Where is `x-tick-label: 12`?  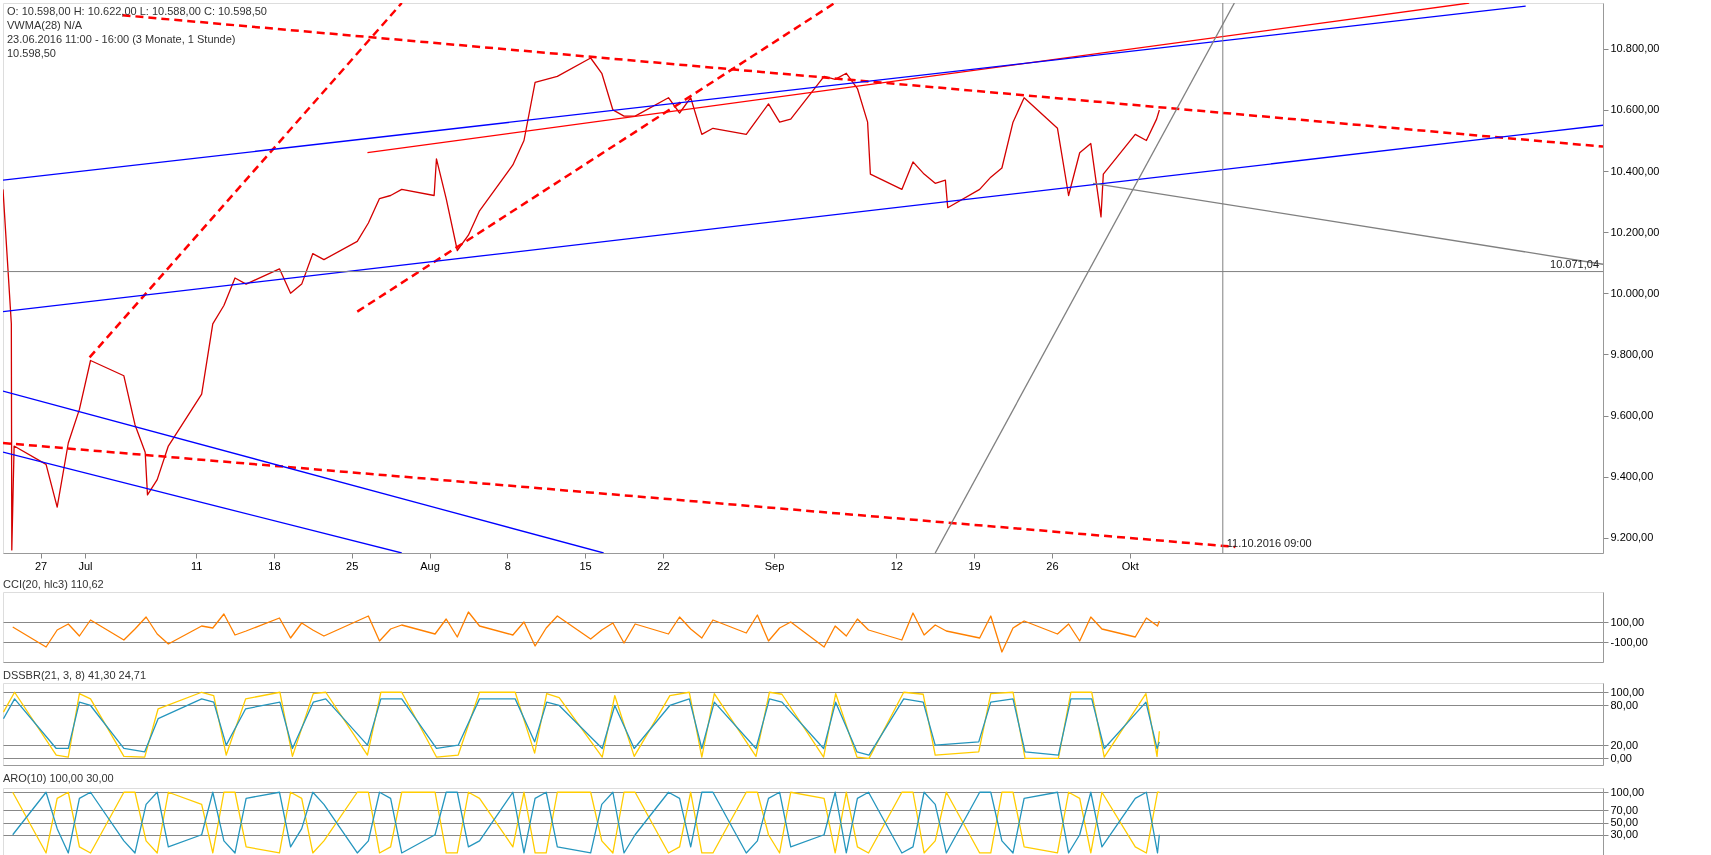
x-tick-label: 12 is located at coordinates (896, 565).